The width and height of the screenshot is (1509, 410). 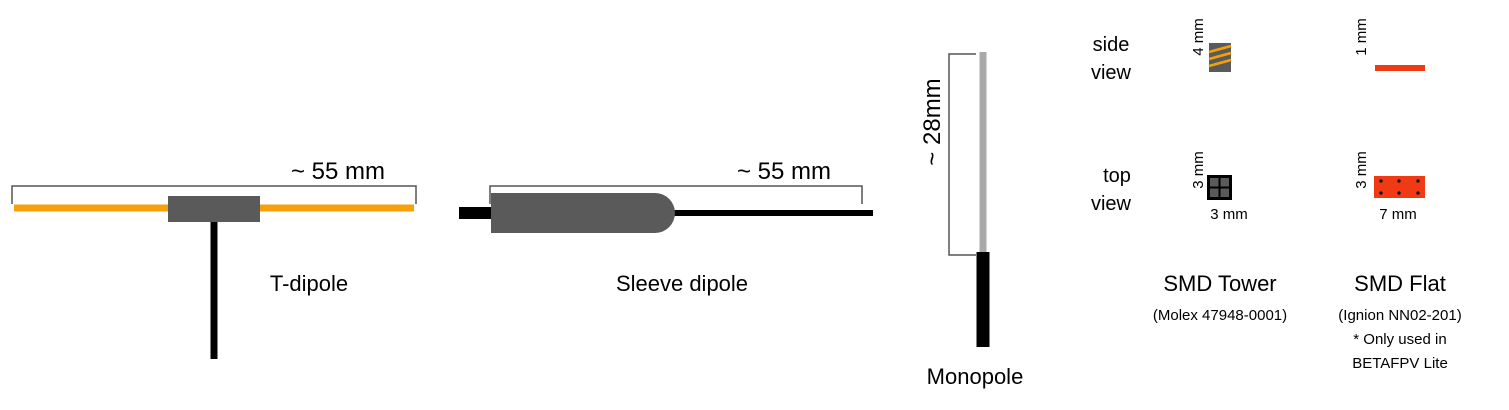 What do you see at coordinates (214, 209) in the screenshot?
I see `t-dipole-feed-block` at bounding box center [214, 209].